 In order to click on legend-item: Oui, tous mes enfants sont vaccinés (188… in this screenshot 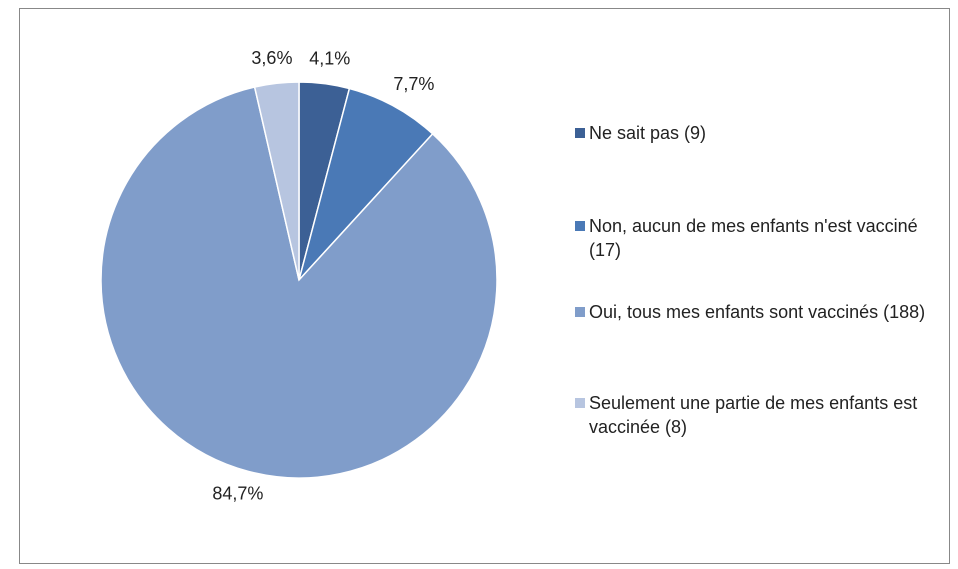, I will do `click(760, 312)`.